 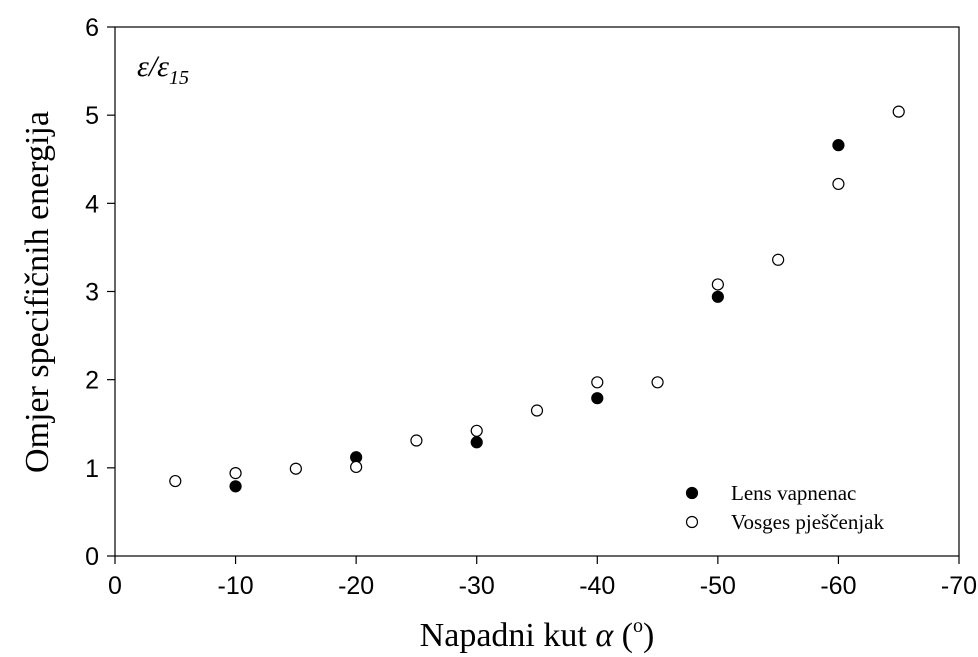 What do you see at coordinates (692, 522) in the screenshot?
I see `legend-marker-open` at bounding box center [692, 522].